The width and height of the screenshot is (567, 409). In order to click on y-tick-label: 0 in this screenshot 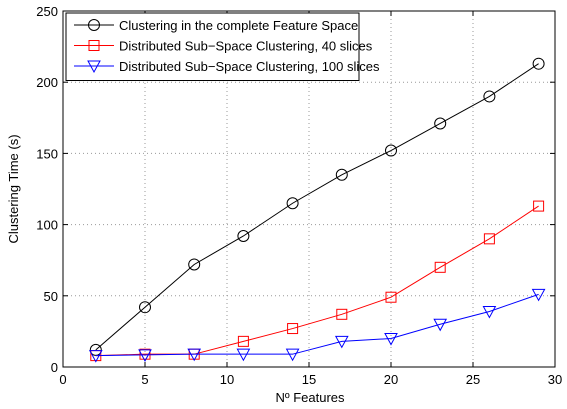, I will do `click(54, 367)`.